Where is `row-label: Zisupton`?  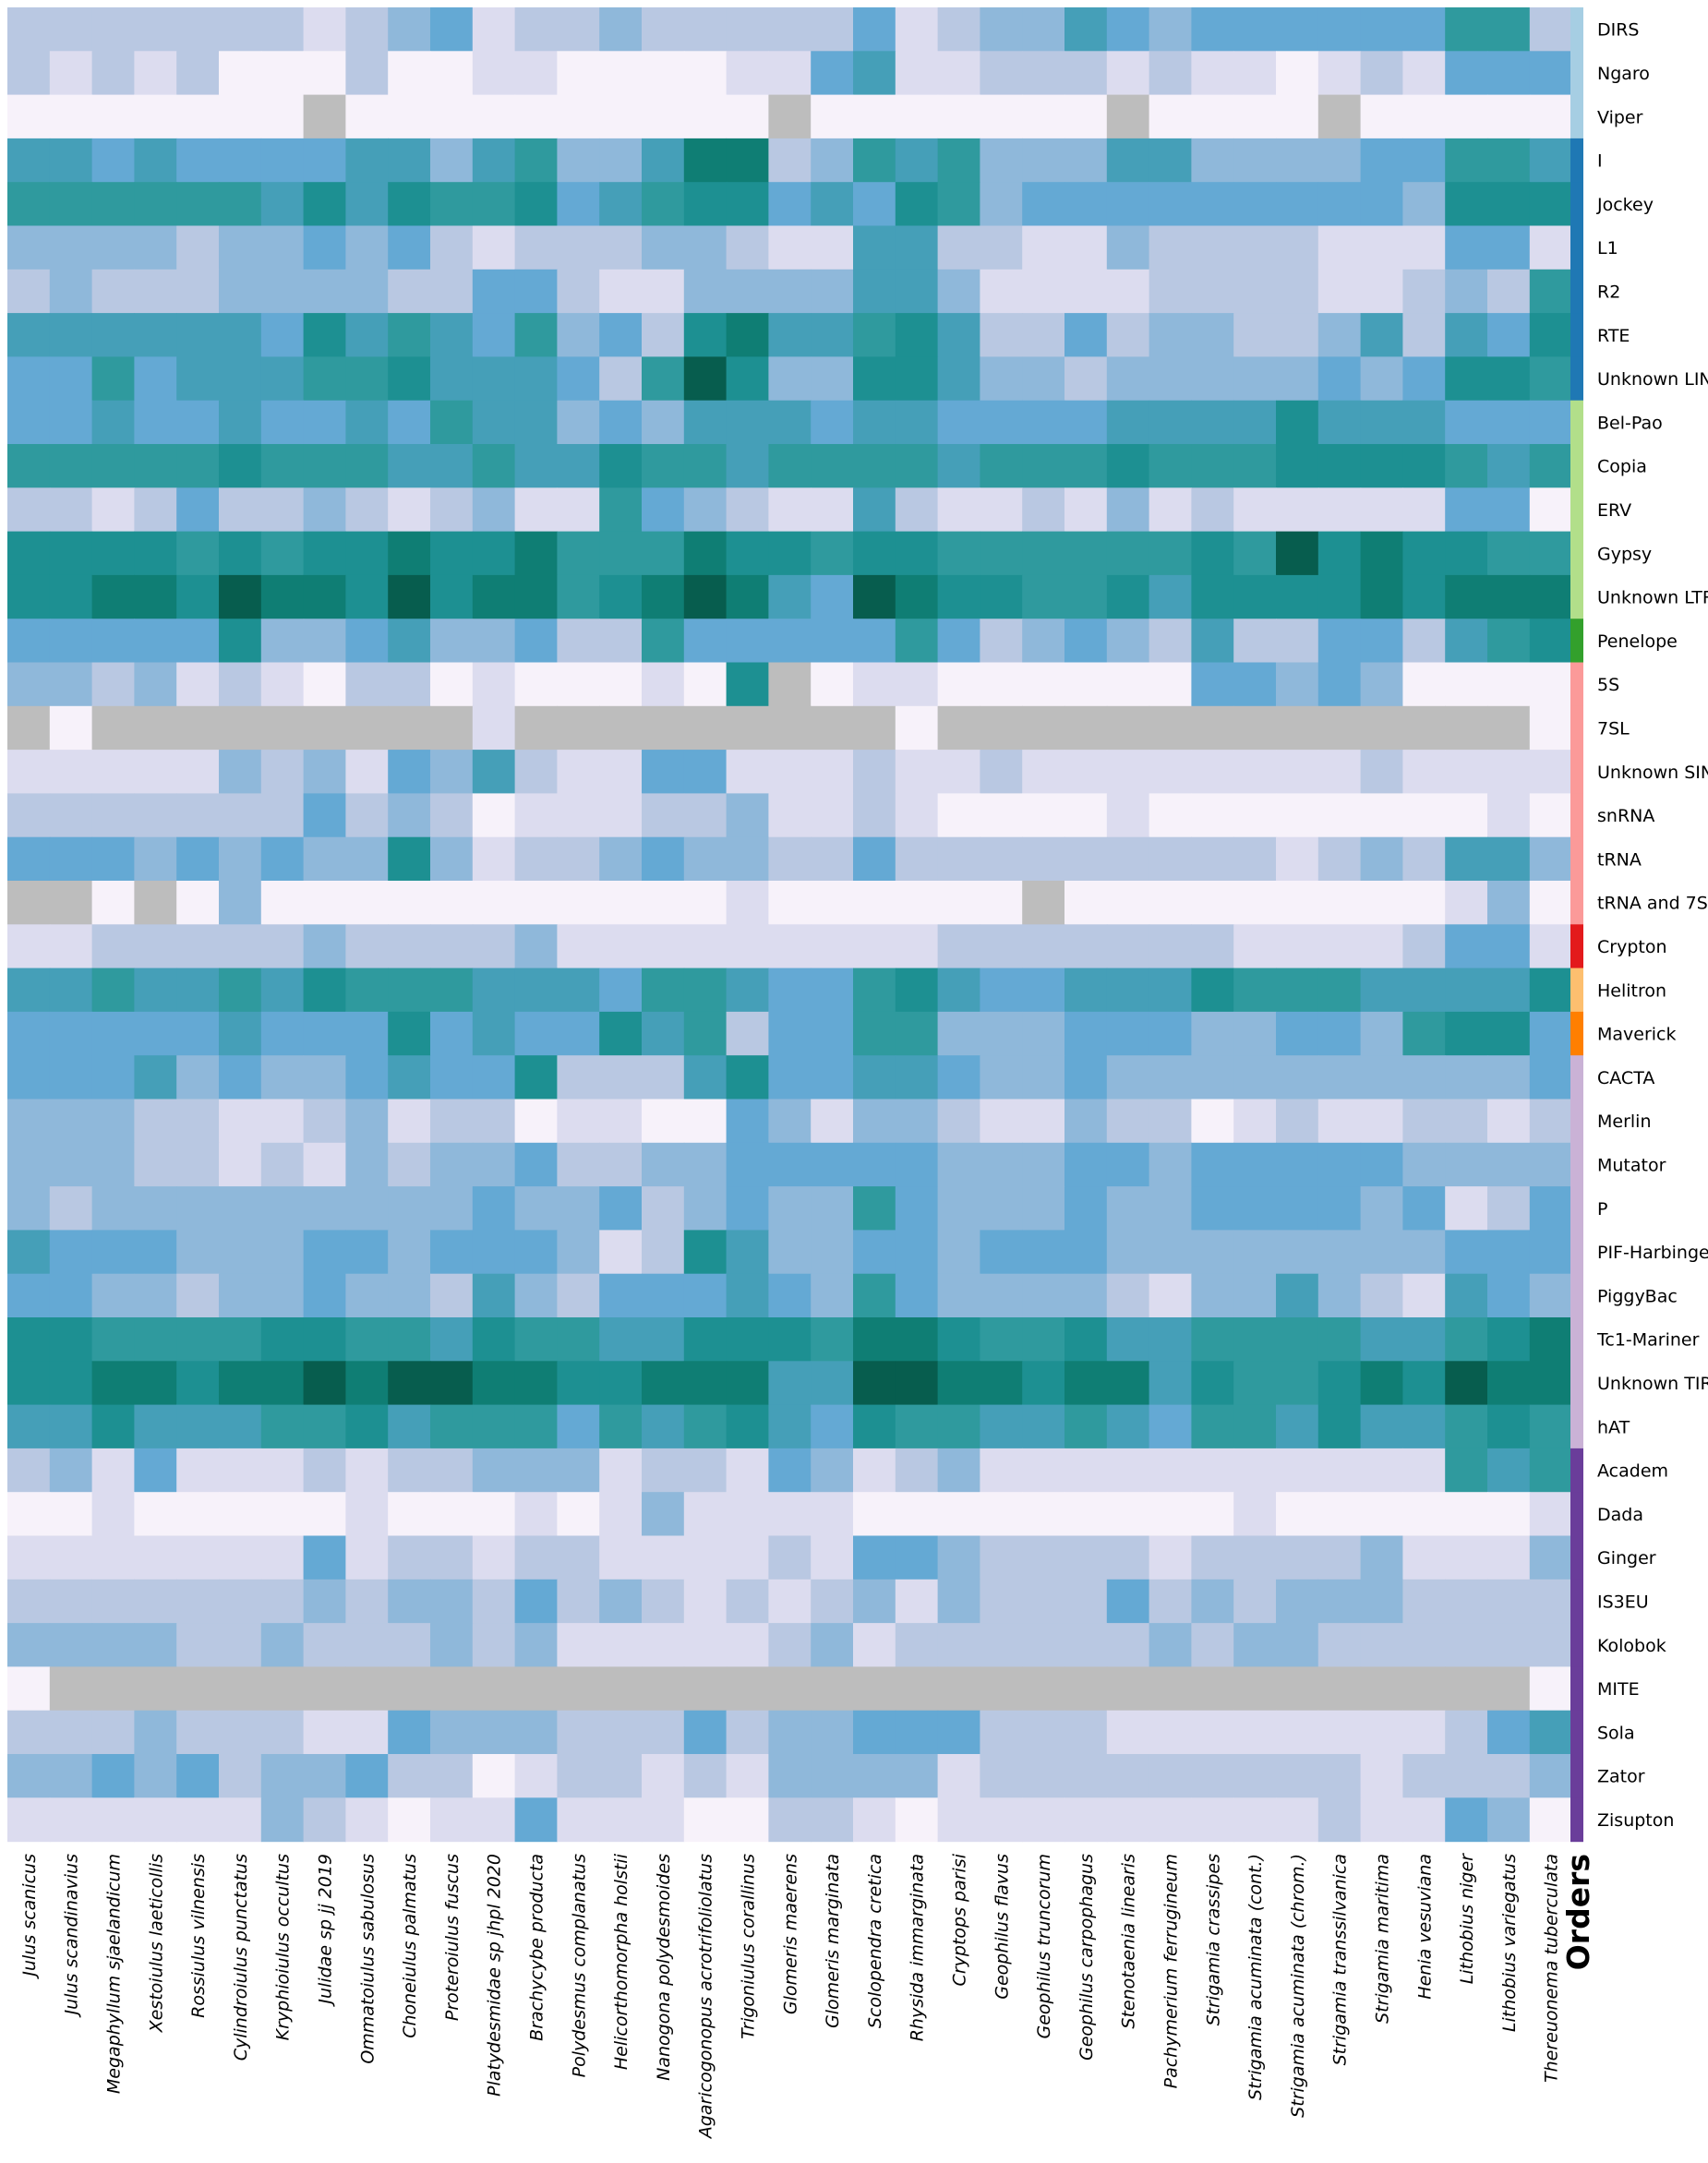 row-label: Zisupton is located at coordinates (1635, 1820).